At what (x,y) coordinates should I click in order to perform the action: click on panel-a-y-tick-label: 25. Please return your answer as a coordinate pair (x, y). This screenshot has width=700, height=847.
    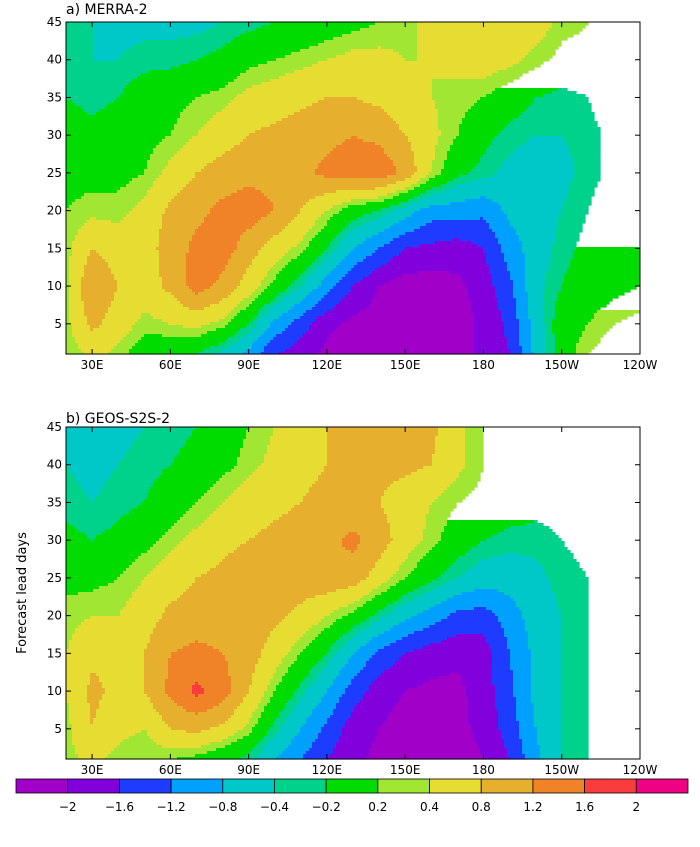
    Looking at the image, I should click on (54, 173).